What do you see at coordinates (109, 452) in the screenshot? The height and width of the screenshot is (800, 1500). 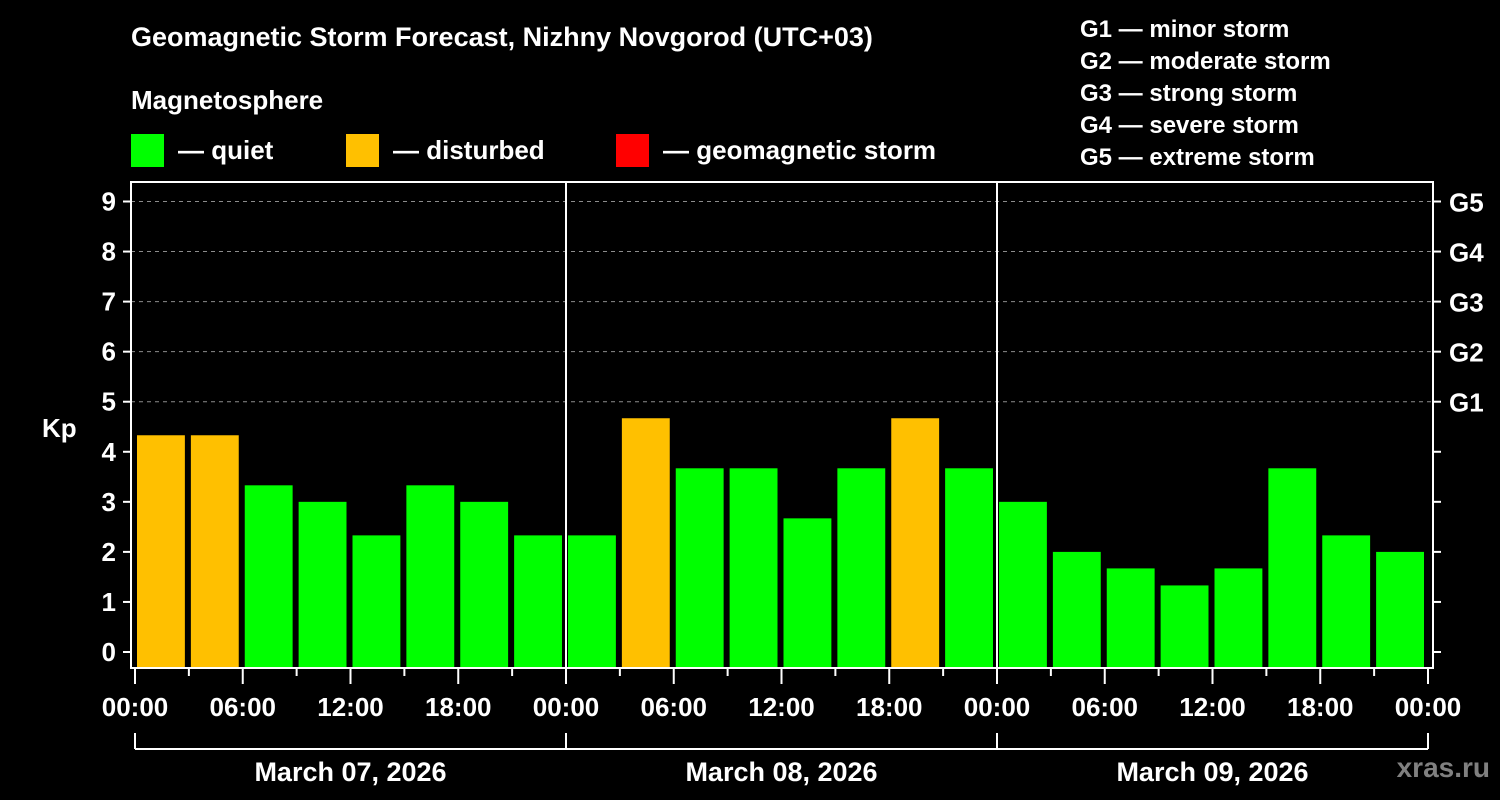 I see `y-tick-label: 4` at bounding box center [109, 452].